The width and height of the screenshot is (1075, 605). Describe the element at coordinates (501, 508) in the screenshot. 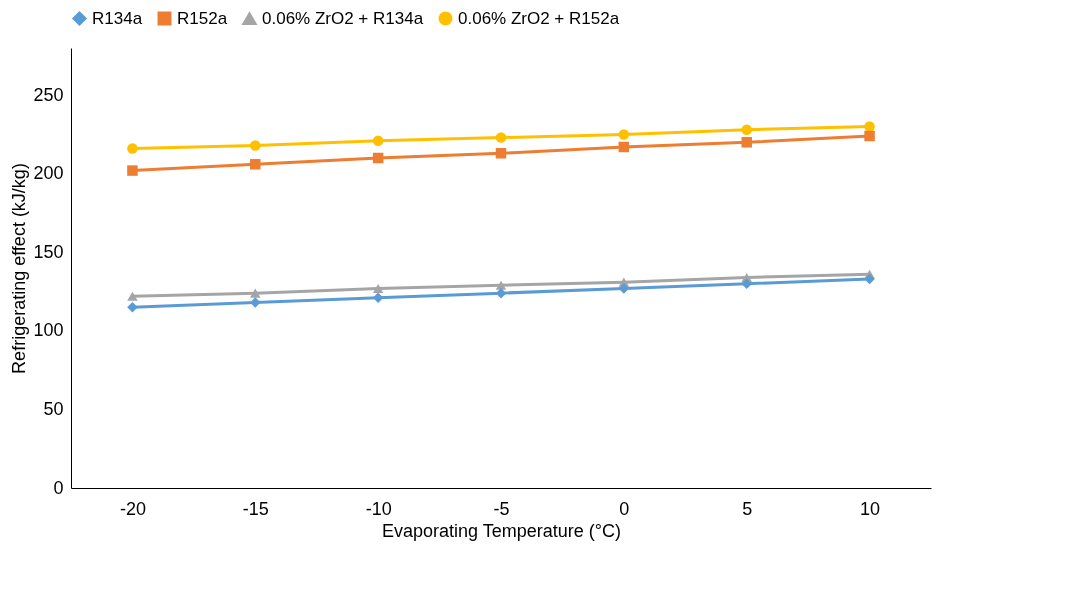

I see `x-tick-label: -5` at that location.